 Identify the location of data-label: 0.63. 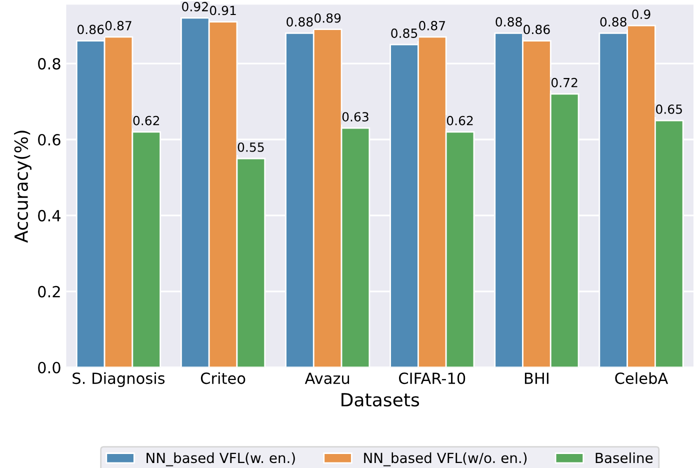
(355, 117).